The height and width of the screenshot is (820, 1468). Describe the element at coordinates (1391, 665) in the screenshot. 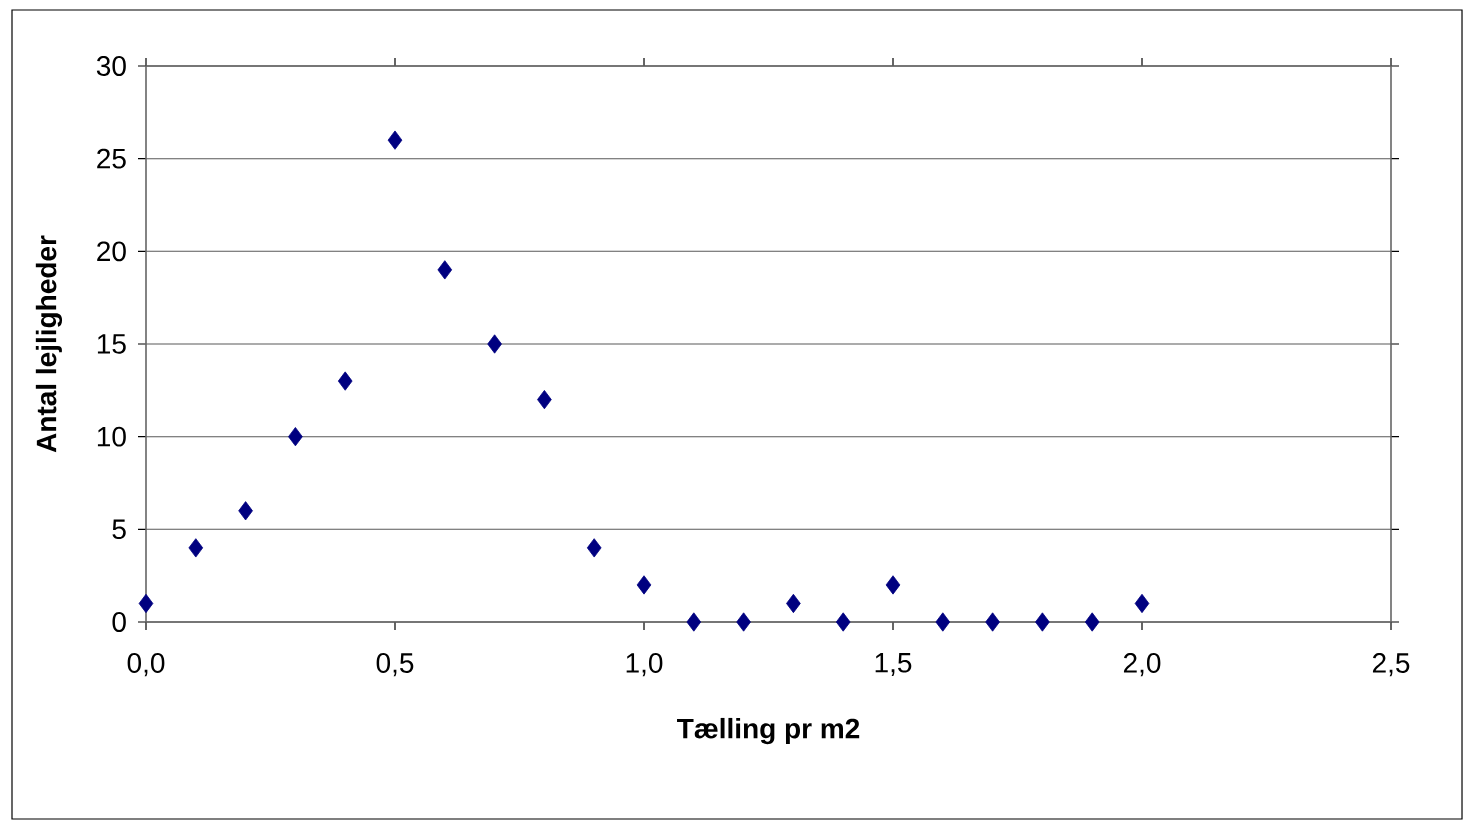

I see `x-tick-label: 2,5` at that location.